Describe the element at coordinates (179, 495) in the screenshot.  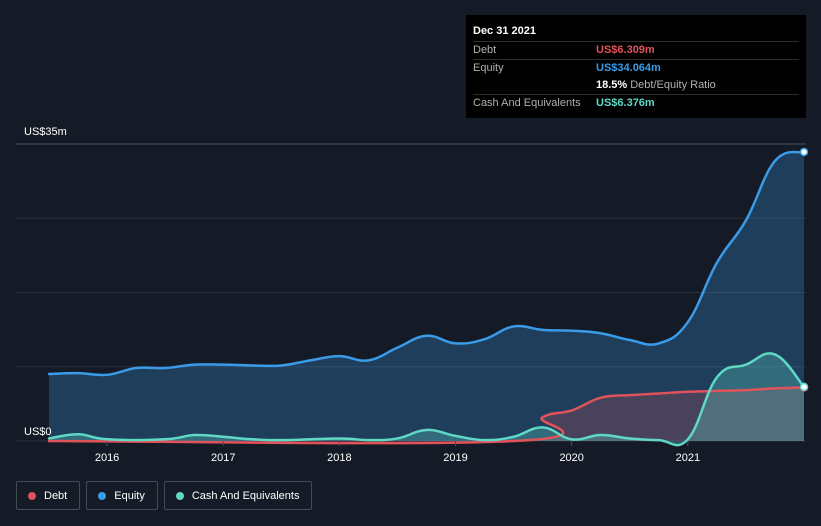
I see `cash-dot-icon` at that location.